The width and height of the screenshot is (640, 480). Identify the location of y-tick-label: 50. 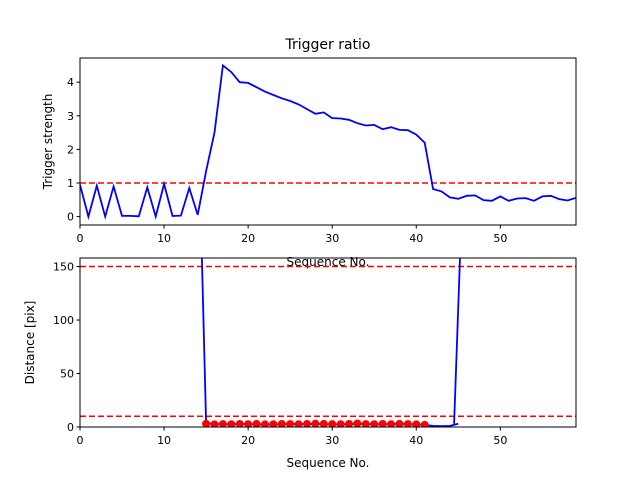
(67, 374).